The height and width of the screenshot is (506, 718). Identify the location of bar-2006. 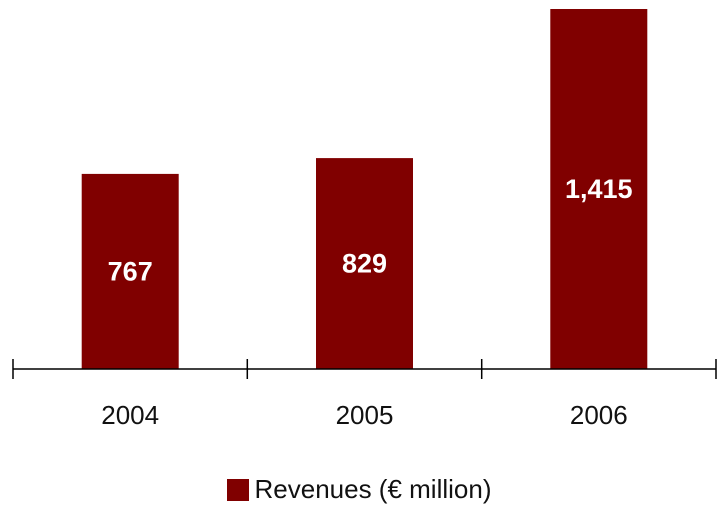
(599, 189).